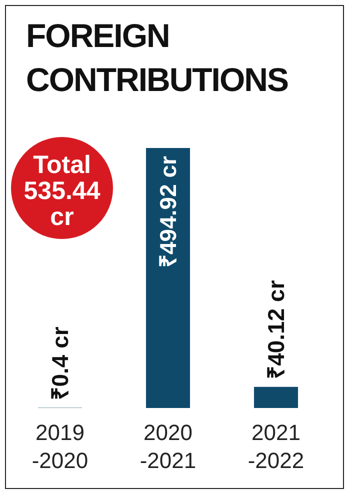  What do you see at coordinates (157, 58) in the screenshot?
I see `chart-title: FOREIGN CONTRIBUTIONS` at bounding box center [157, 58].